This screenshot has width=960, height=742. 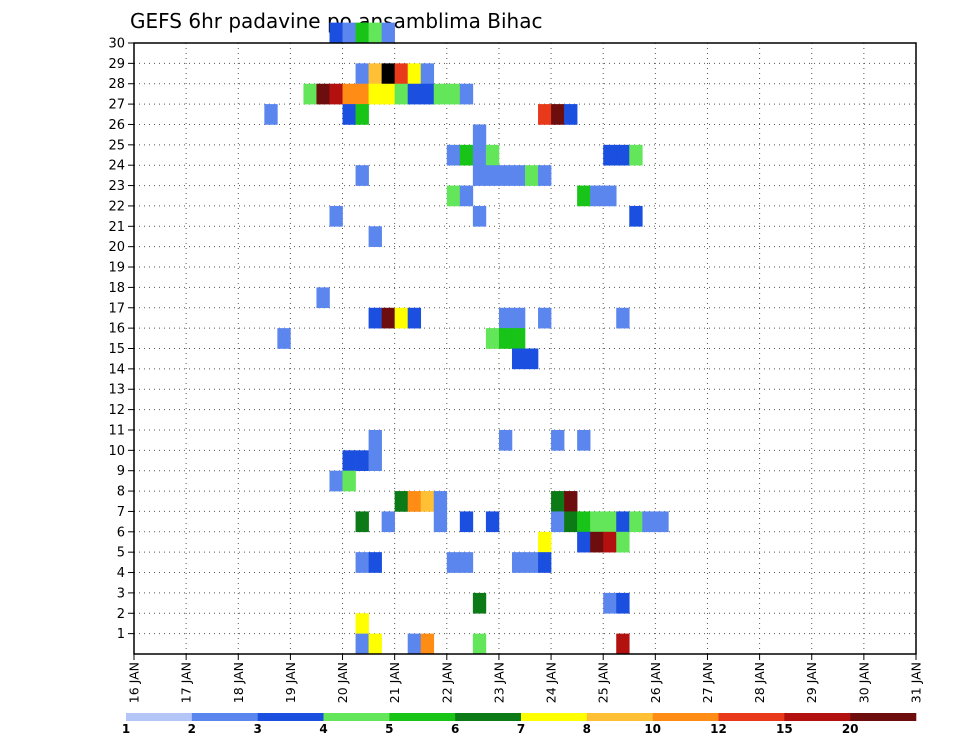 What do you see at coordinates (116, 145) in the screenshot?
I see `y-tick-label: 25` at bounding box center [116, 145].